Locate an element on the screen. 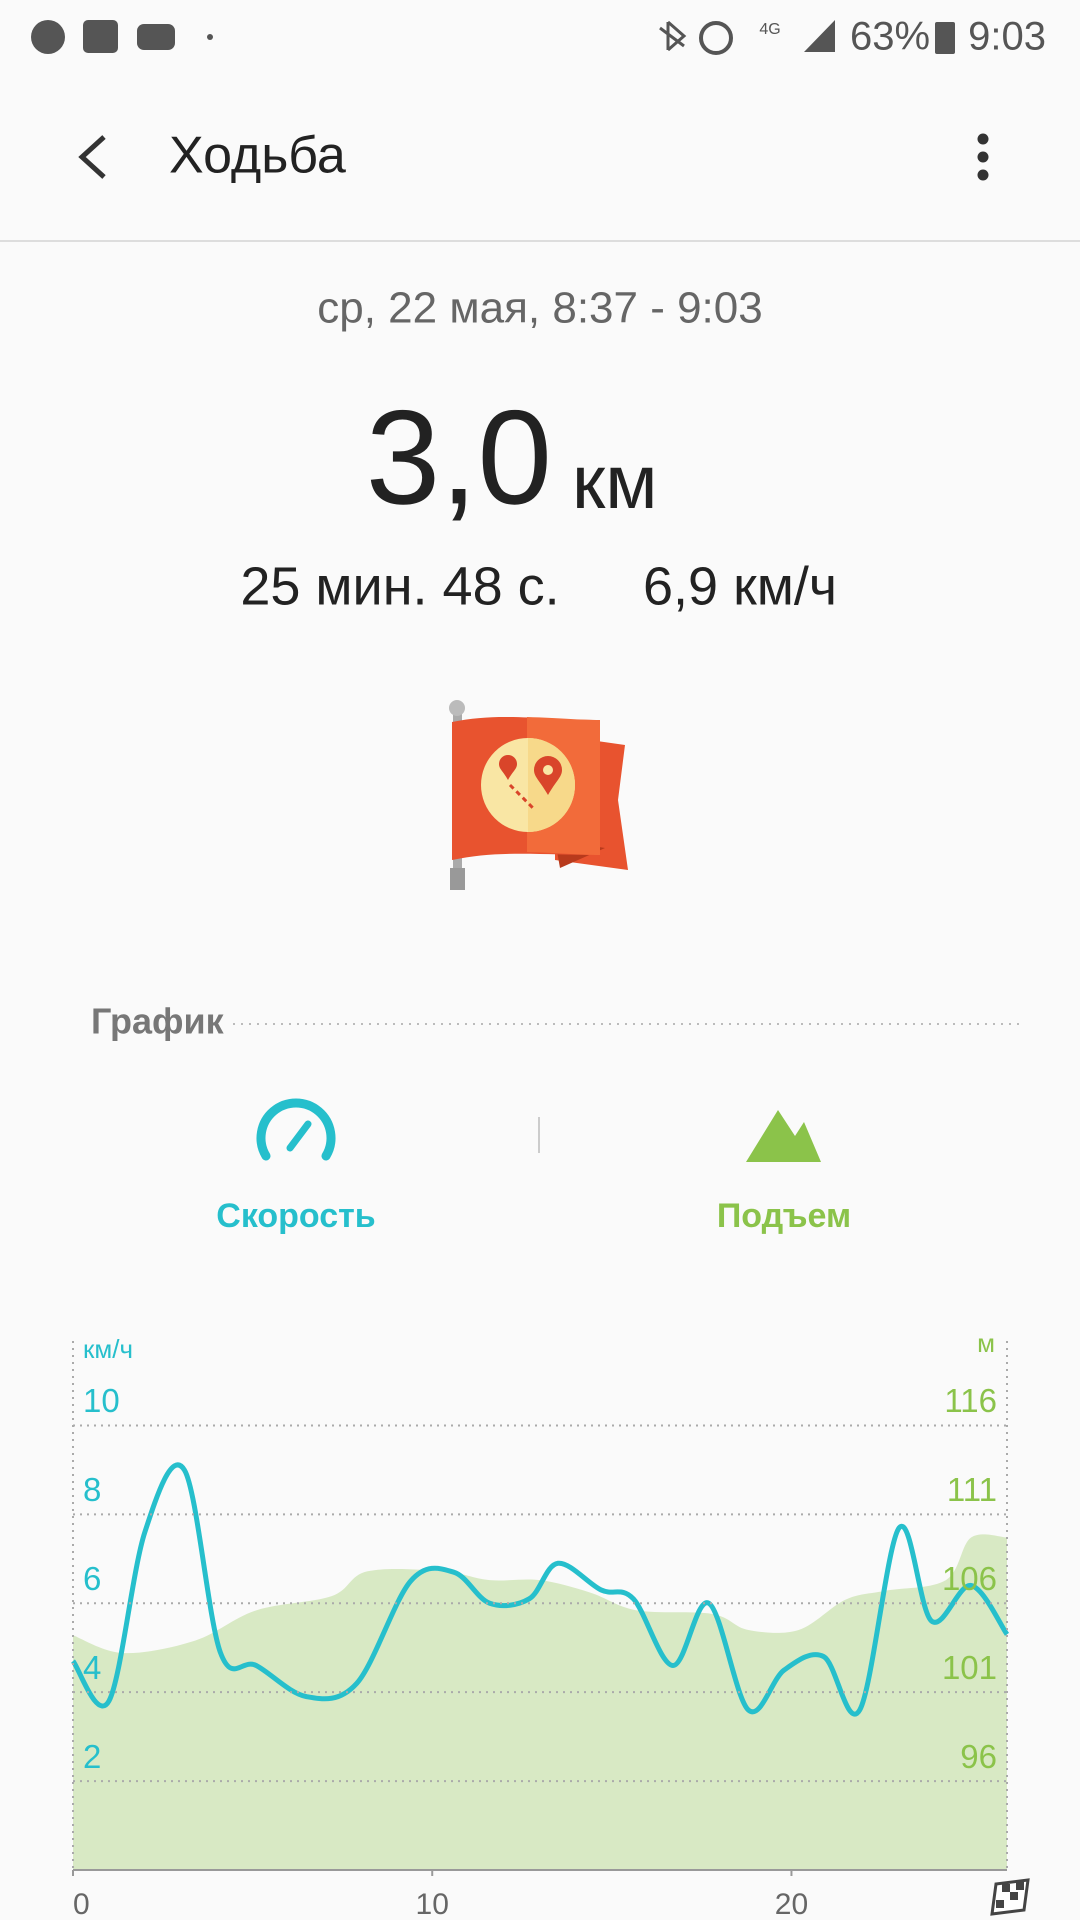 The height and width of the screenshot is (1920, 1080). network-type: 4G is located at coordinates (769, 29).